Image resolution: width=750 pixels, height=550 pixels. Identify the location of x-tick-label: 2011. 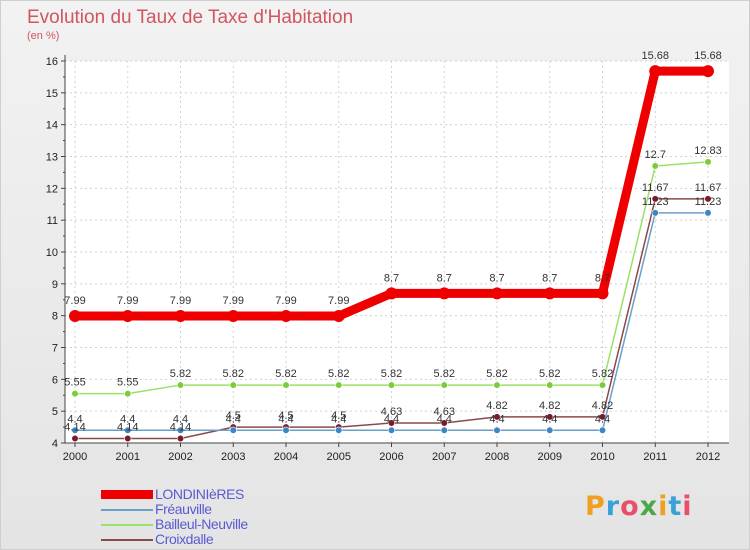
(655, 457).